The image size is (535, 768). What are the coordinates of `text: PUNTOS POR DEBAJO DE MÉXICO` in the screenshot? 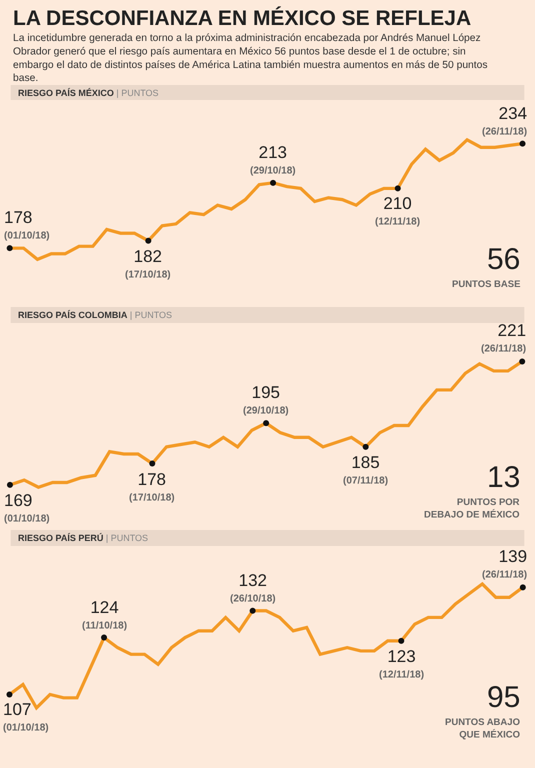 It's located at (472, 508).